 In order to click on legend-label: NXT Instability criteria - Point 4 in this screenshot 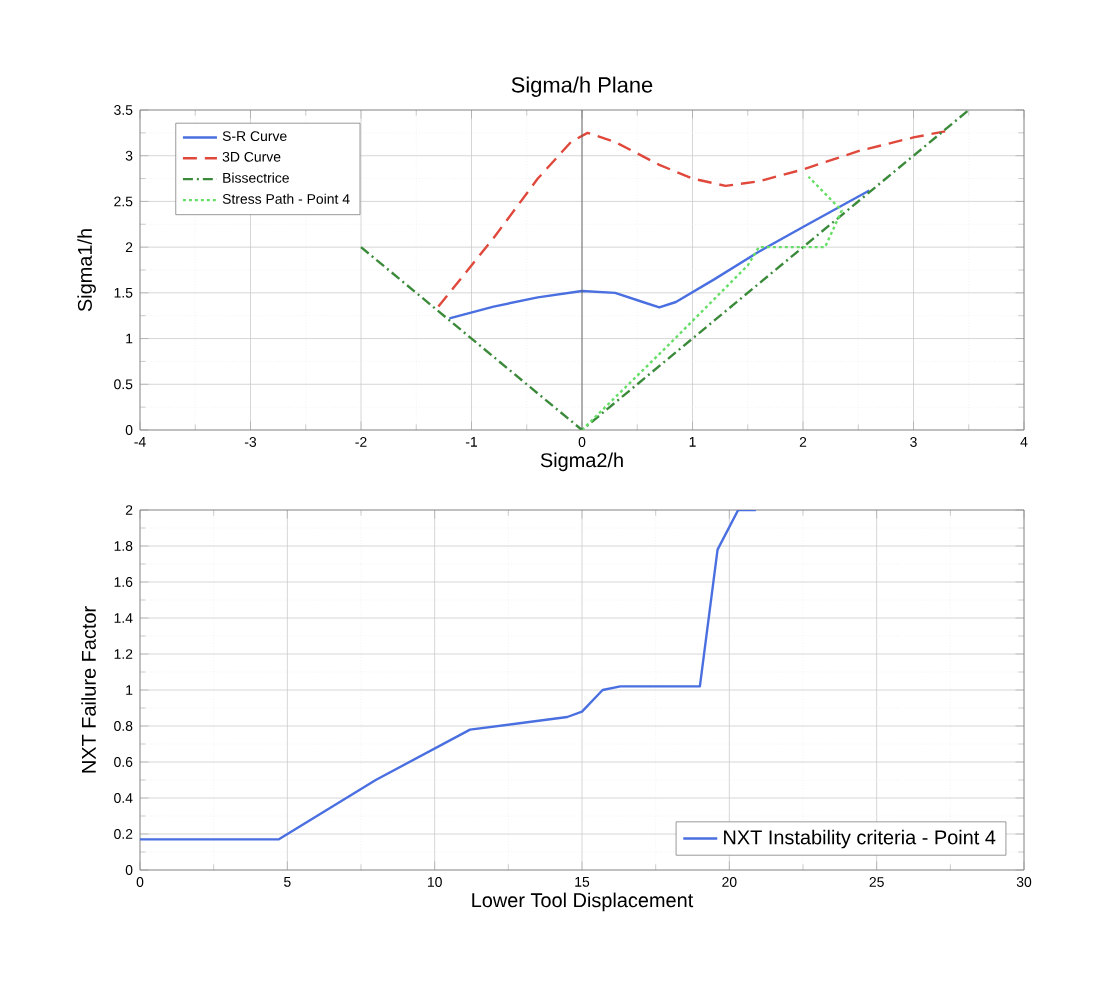, I will do `click(860, 839)`.